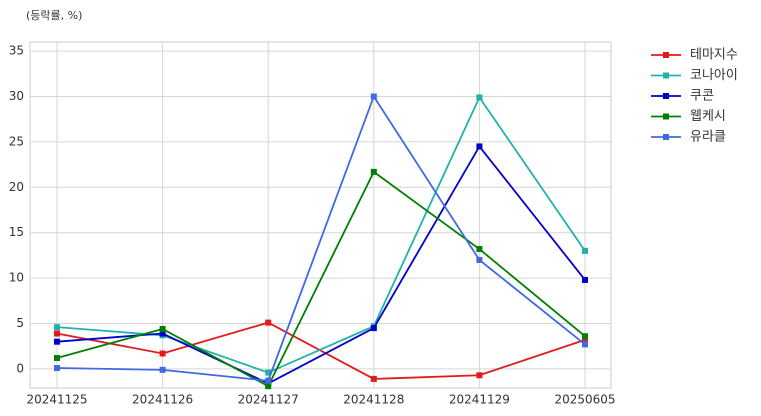 The width and height of the screenshot is (761, 416). What do you see at coordinates (702, 96) in the screenshot?
I see `legend-label: 쿠콘` at bounding box center [702, 96].